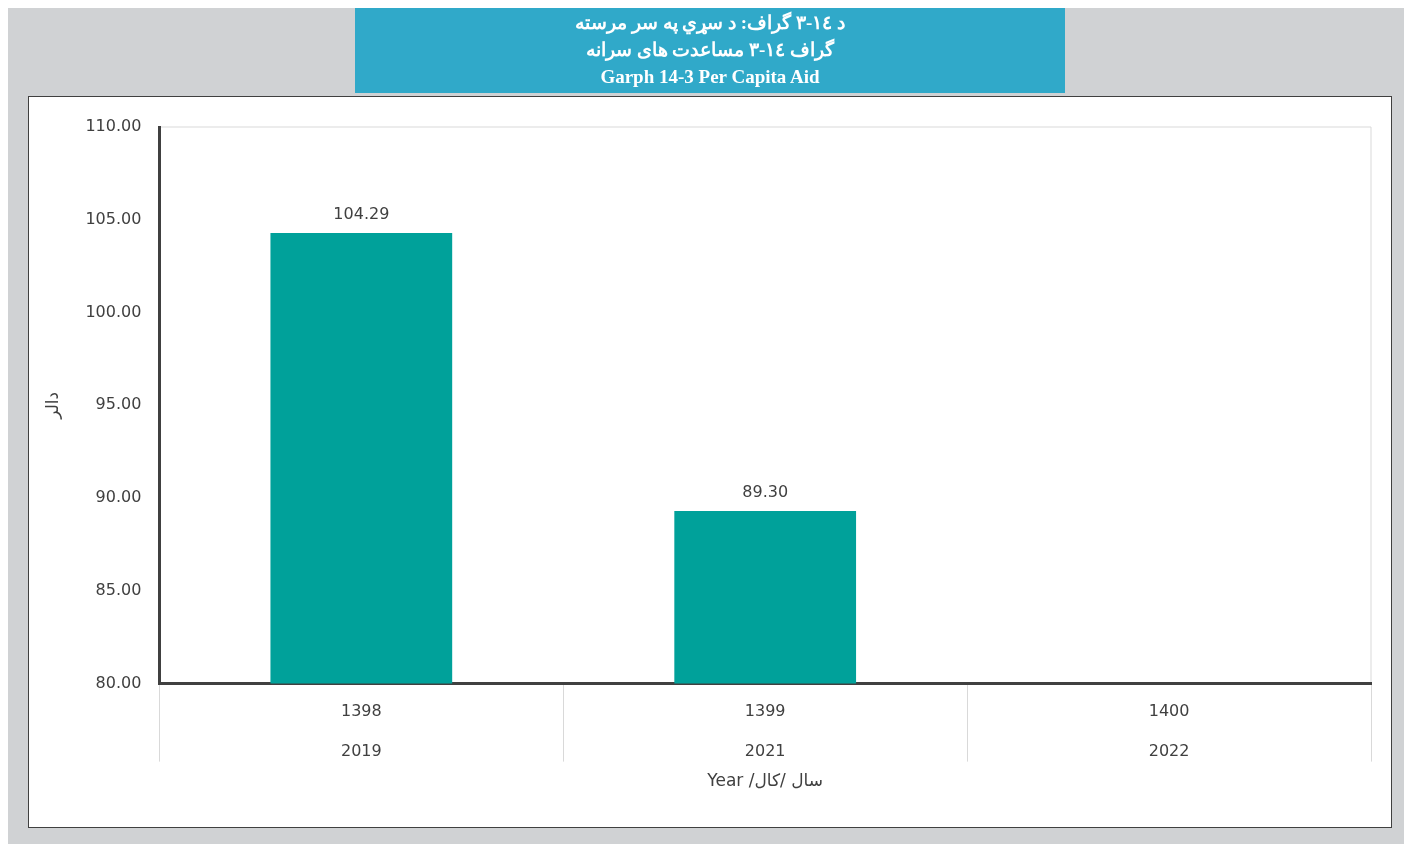  Describe the element at coordinates (113, 126) in the screenshot. I see `y-tick-label: 110.00` at that location.